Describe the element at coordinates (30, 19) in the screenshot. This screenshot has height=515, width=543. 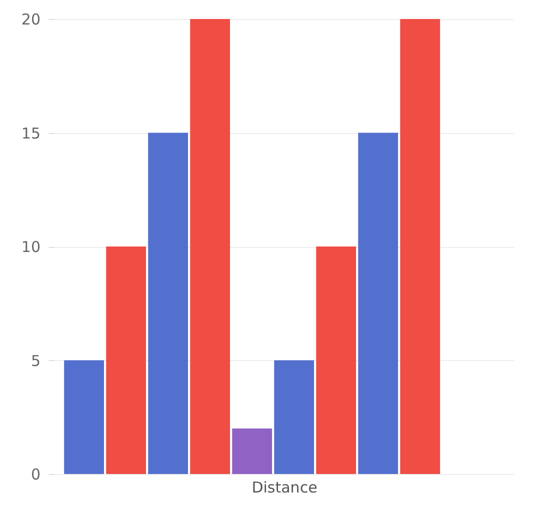
I see `y-tick-label: 20` at that location.